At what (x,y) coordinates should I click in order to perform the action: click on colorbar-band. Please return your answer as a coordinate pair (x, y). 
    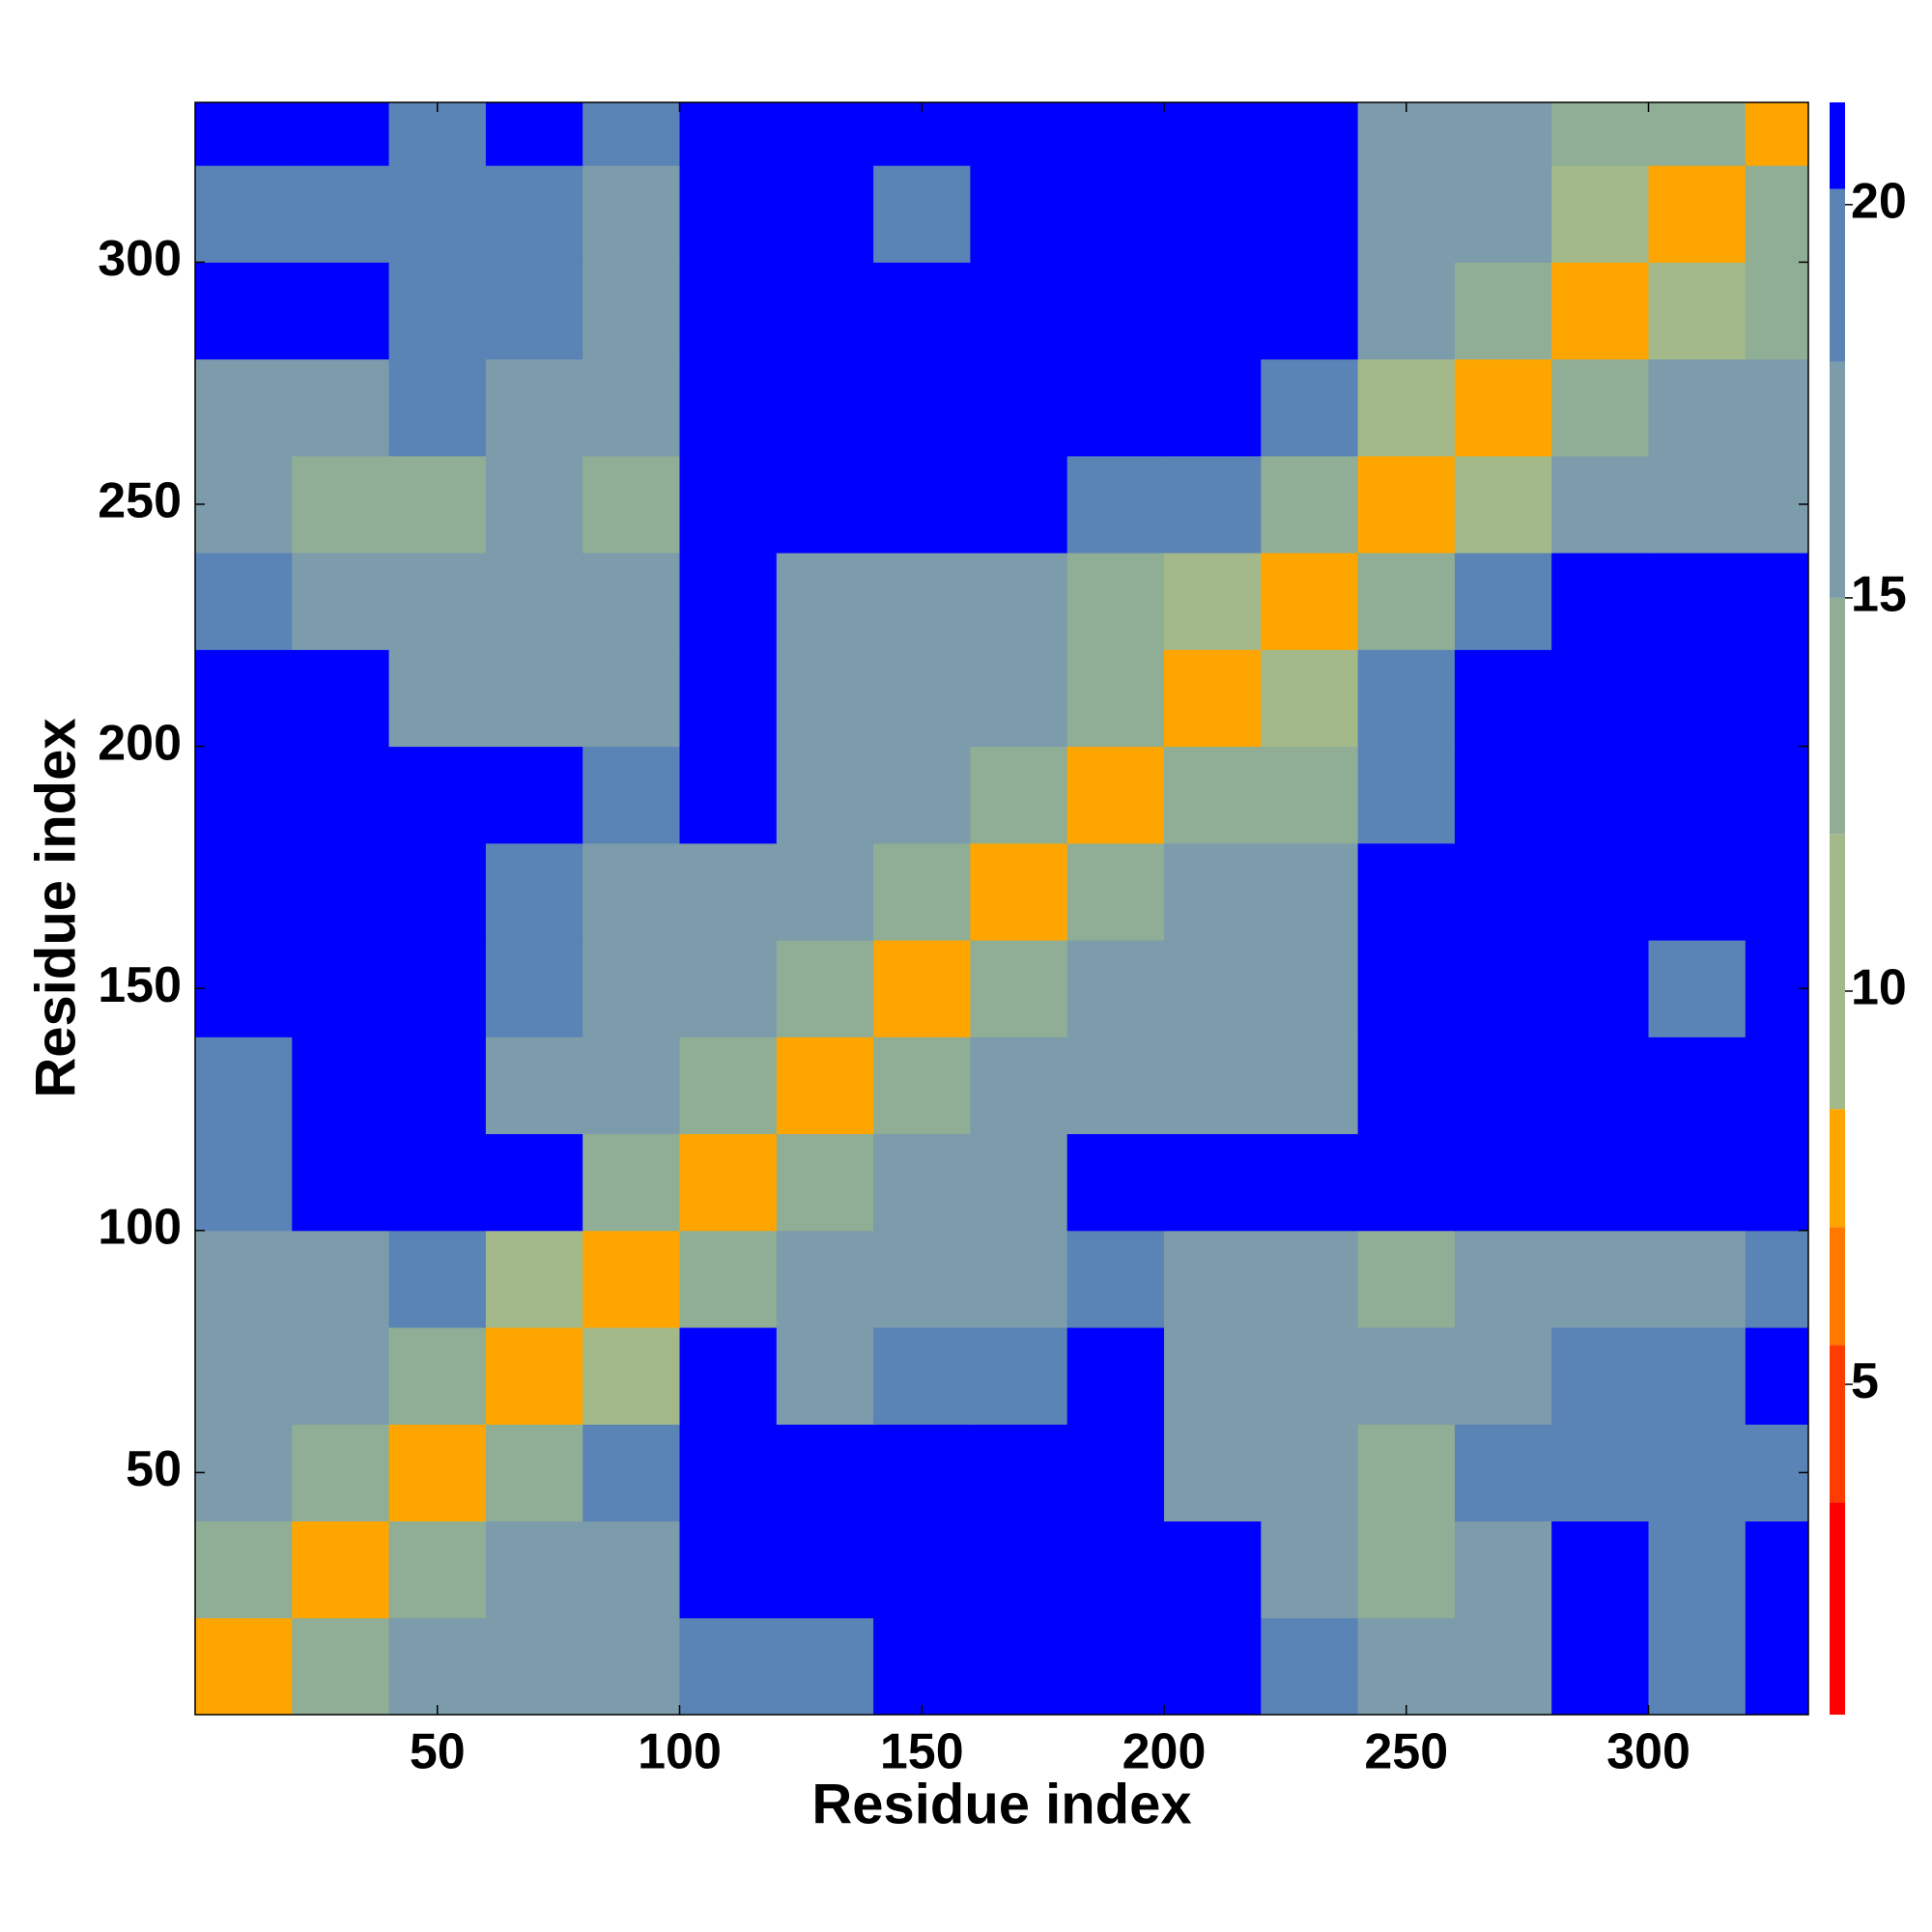
    Looking at the image, I should click on (1837, 716).